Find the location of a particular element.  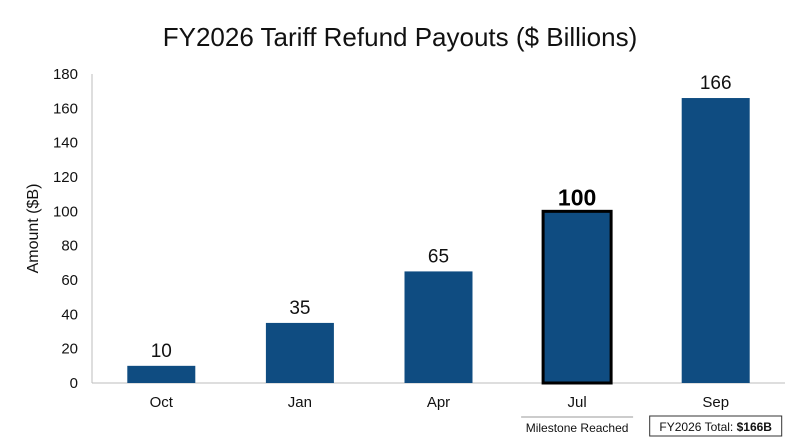

y-tick-label: 40 is located at coordinates (69, 314).